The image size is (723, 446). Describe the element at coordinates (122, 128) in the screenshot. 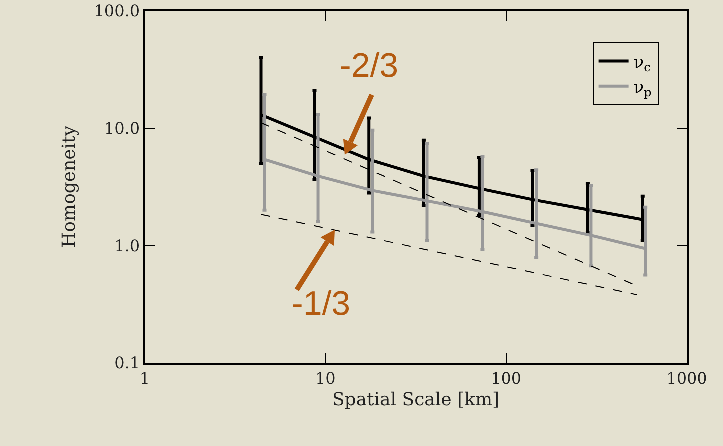

I see `y-tick-label: 10.0` at that location.